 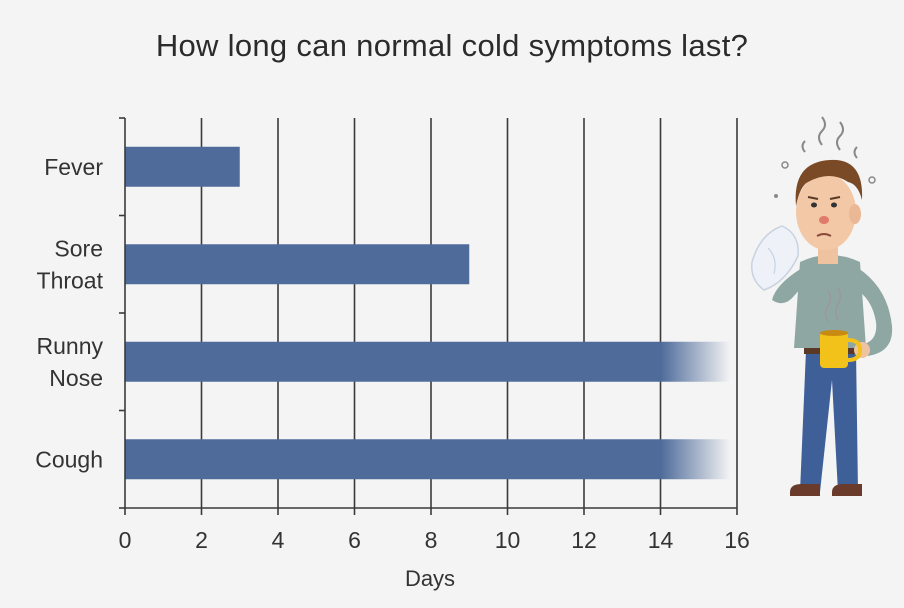 What do you see at coordinates (73, 167) in the screenshot?
I see `category-label: Fever` at bounding box center [73, 167].